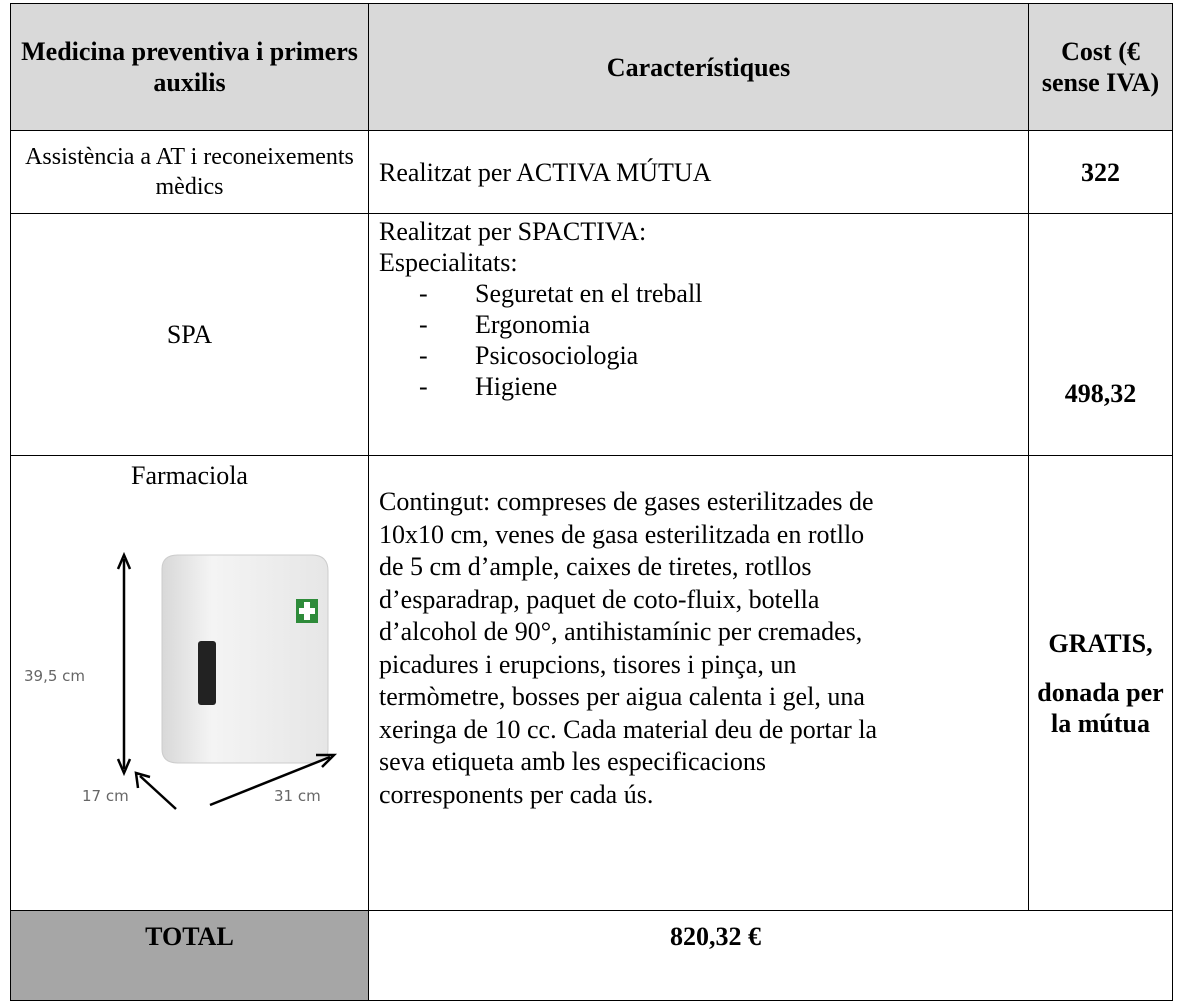  Describe the element at coordinates (189, 475) in the screenshot. I see `name: Farmaciola` at that location.